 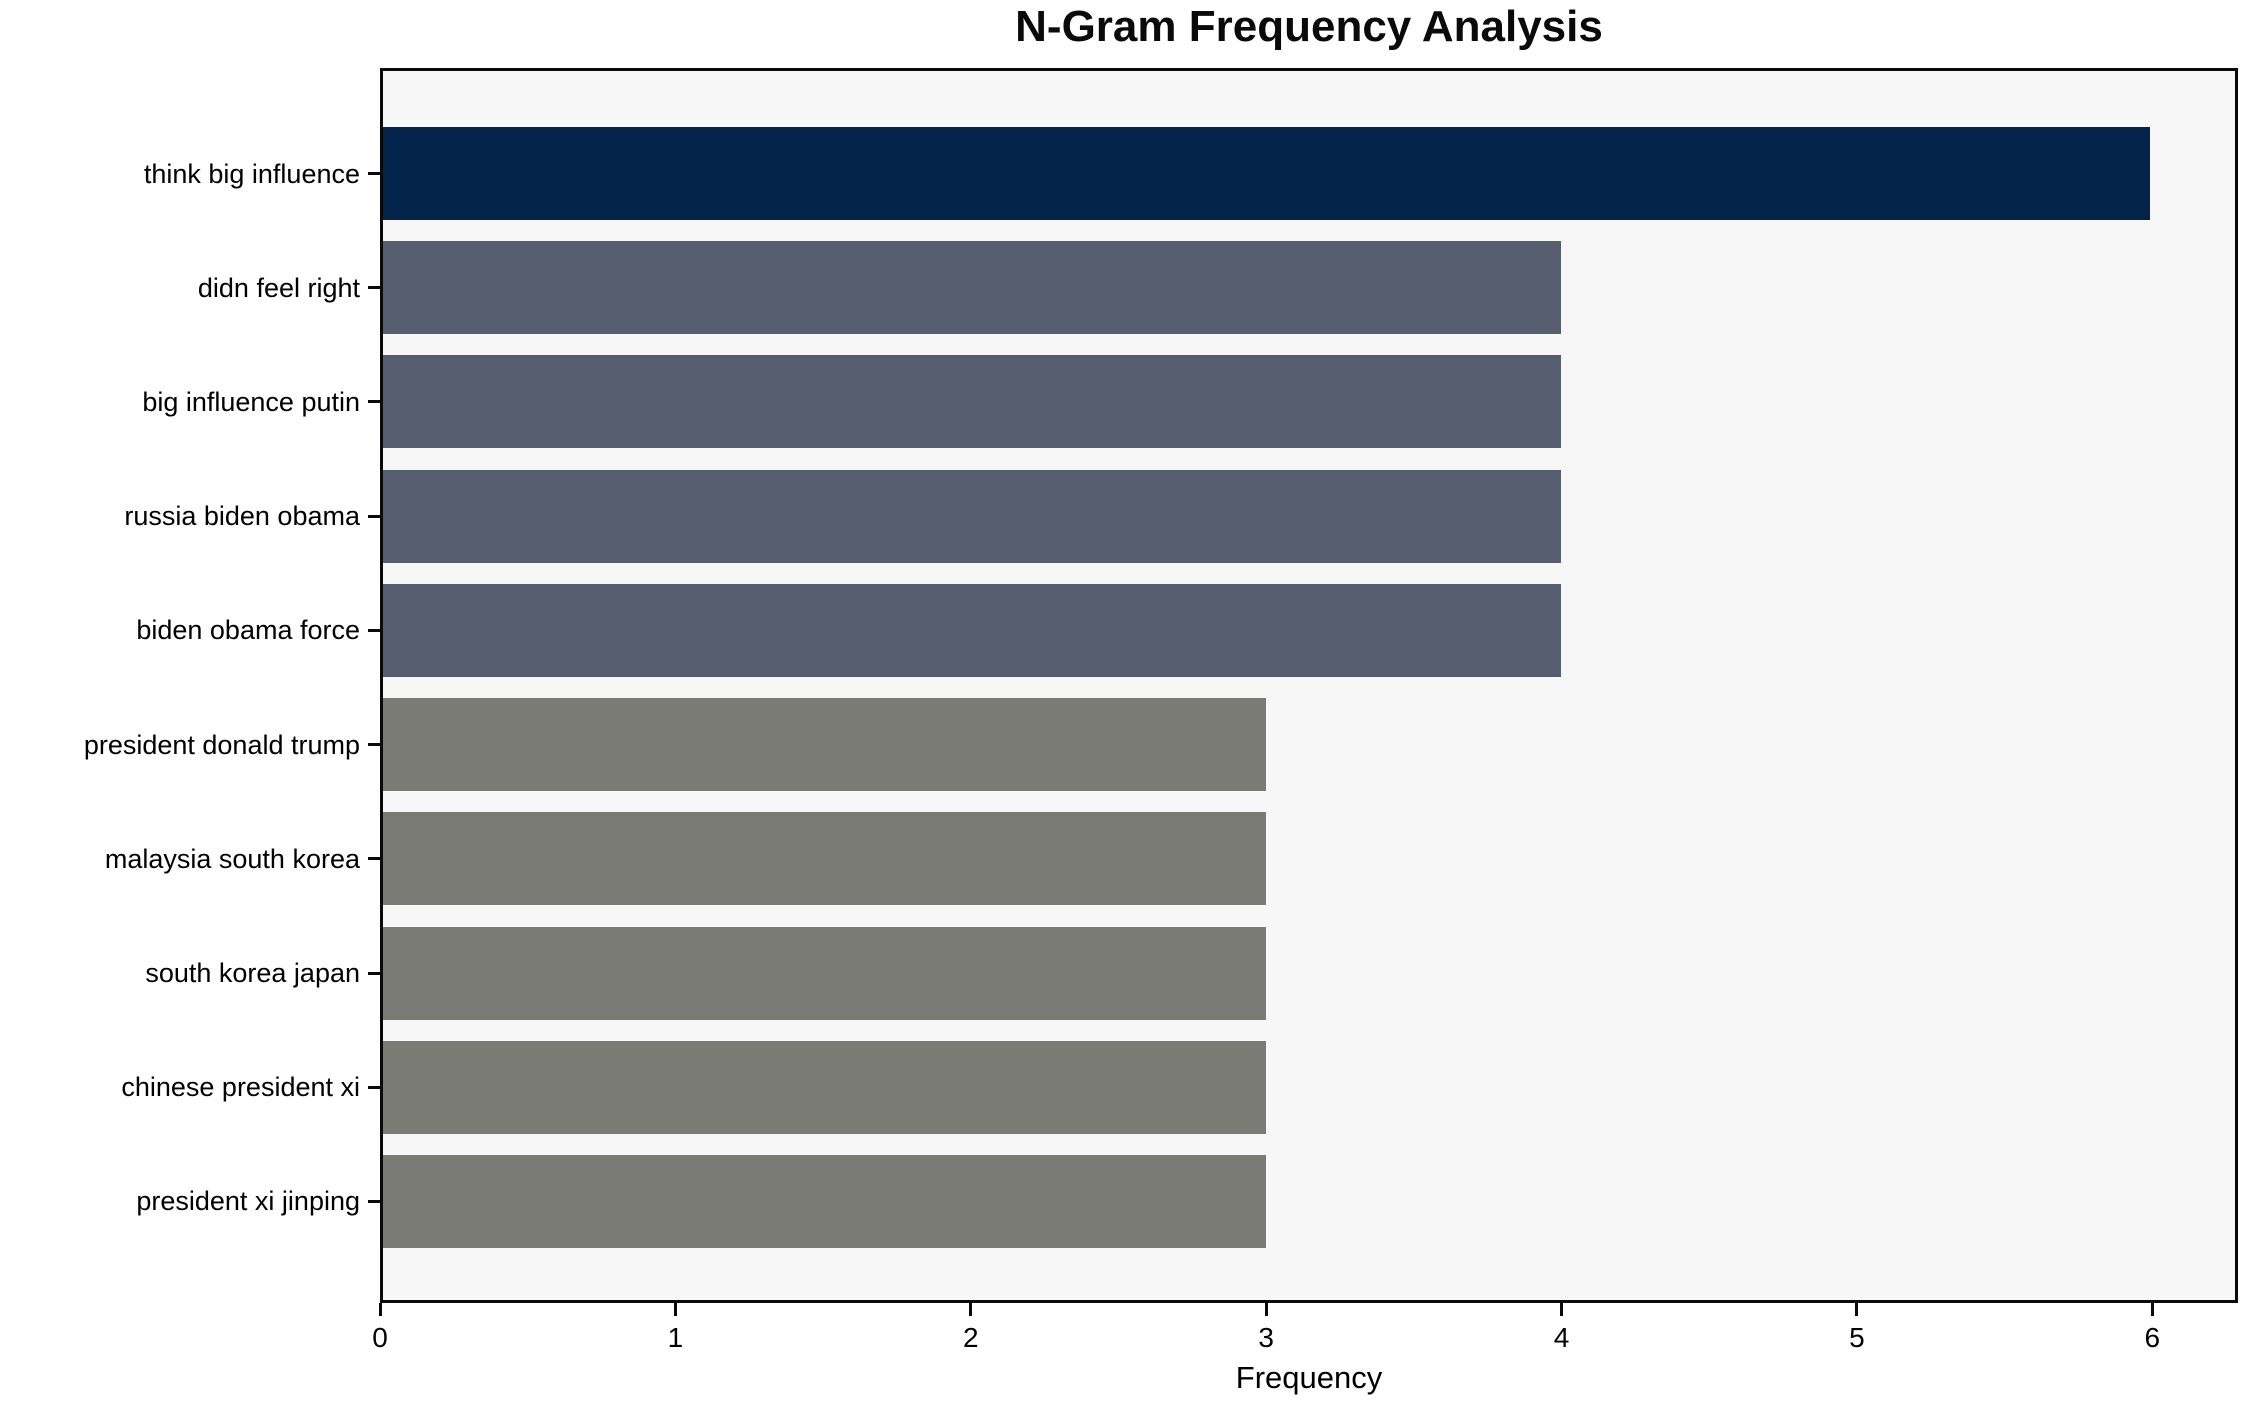 What do you see at coordinates (970, 1337) in the screenshot?
I see `x-tick-label: 2` at bounding box center [970, 1337].